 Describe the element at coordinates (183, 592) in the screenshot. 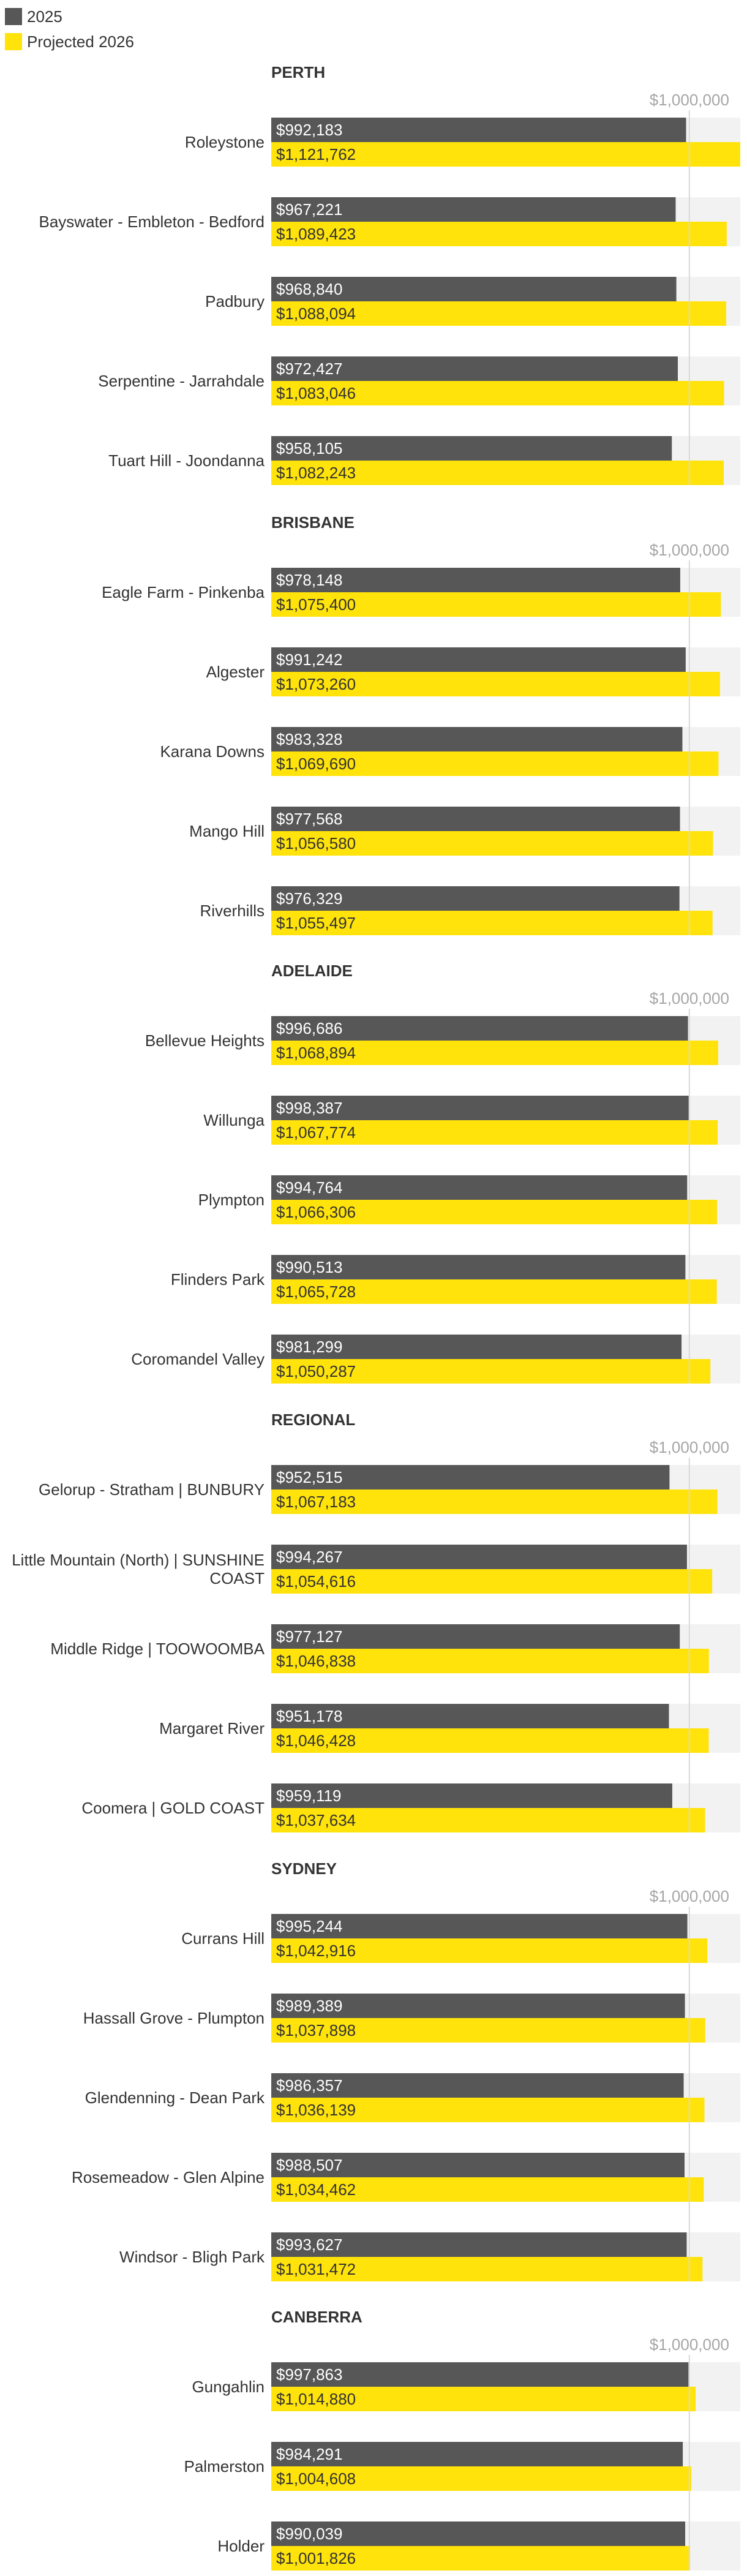

I see `category-label: Eagle Farm - Pinkenba` at that location.